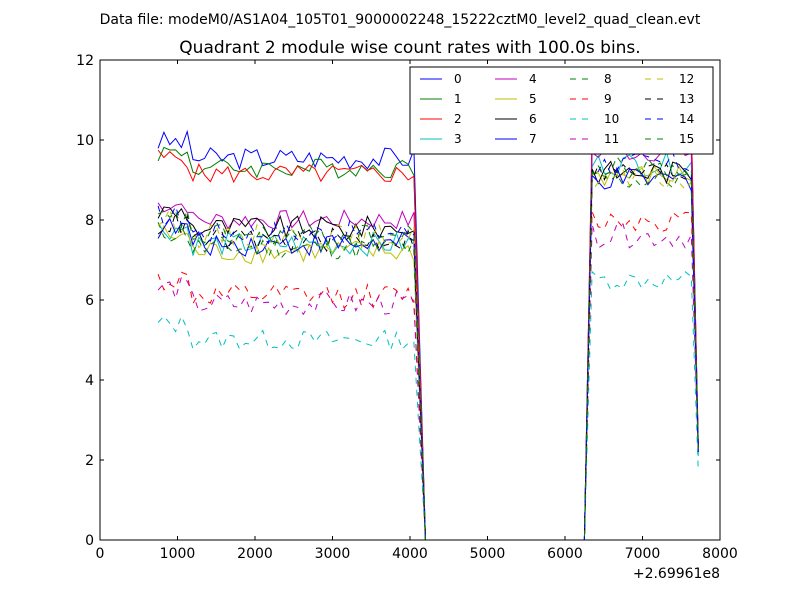 The width and height of the screenshot is (800, 600). Describe the element at coordinates (533, 139) in the screenshot. I see `legend-label-7: 7` at that location.